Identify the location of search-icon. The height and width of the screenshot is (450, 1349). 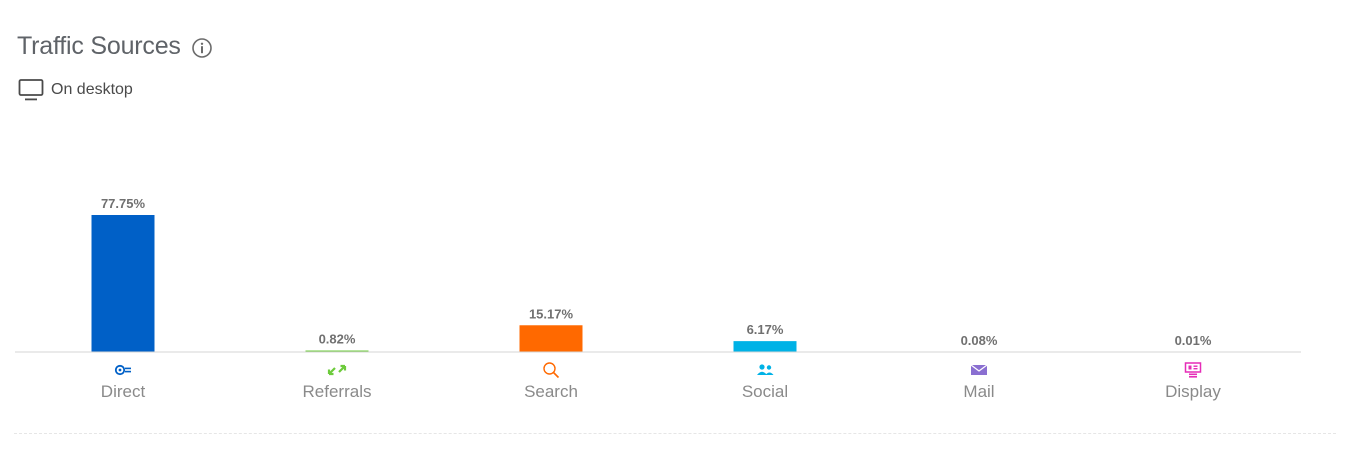
(551, 370).